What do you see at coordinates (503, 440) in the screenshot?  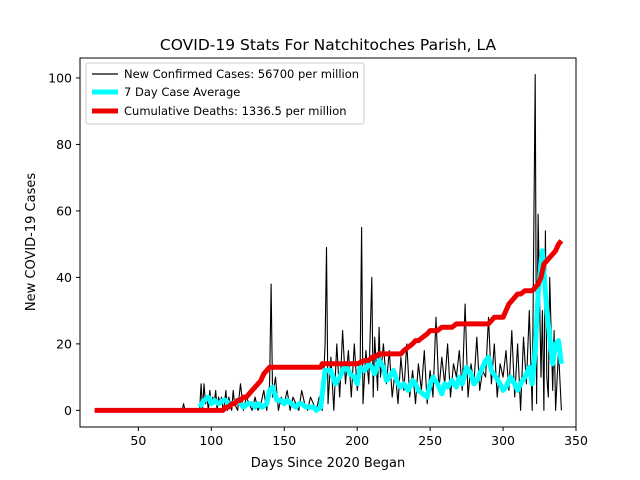 I see `x-tick-label: 300` at bounding box center [503, 440].